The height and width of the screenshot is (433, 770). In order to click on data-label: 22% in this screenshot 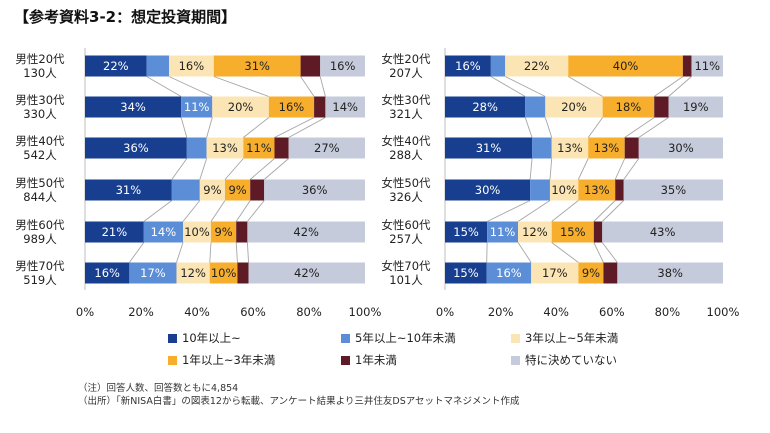, I will do `click(537, 66)`.